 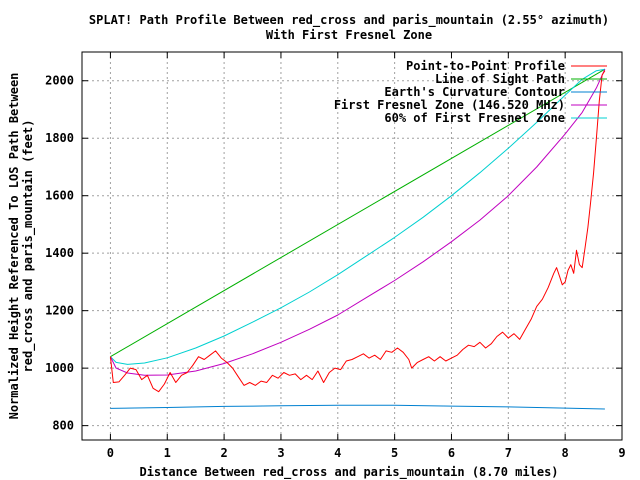 I want to click on x-tick-label: 9, so click(x=621, y=453).